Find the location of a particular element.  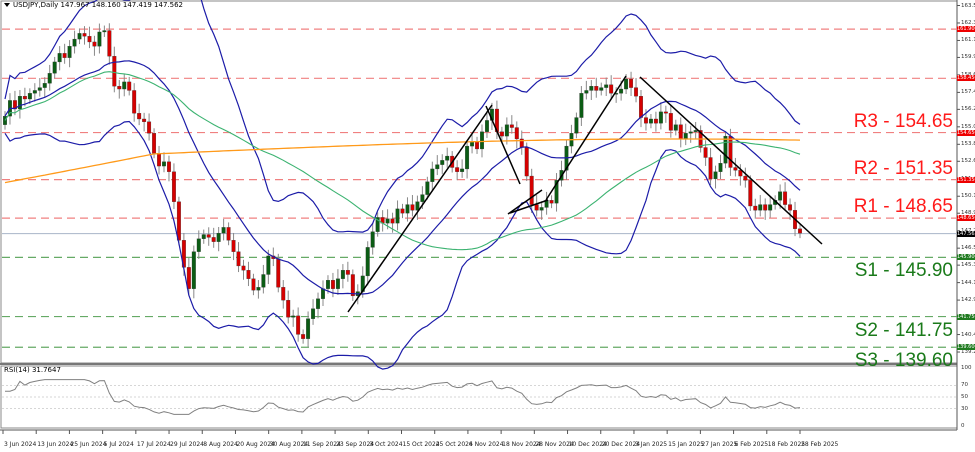

ma-200-line is located at coordinates (402, 161).